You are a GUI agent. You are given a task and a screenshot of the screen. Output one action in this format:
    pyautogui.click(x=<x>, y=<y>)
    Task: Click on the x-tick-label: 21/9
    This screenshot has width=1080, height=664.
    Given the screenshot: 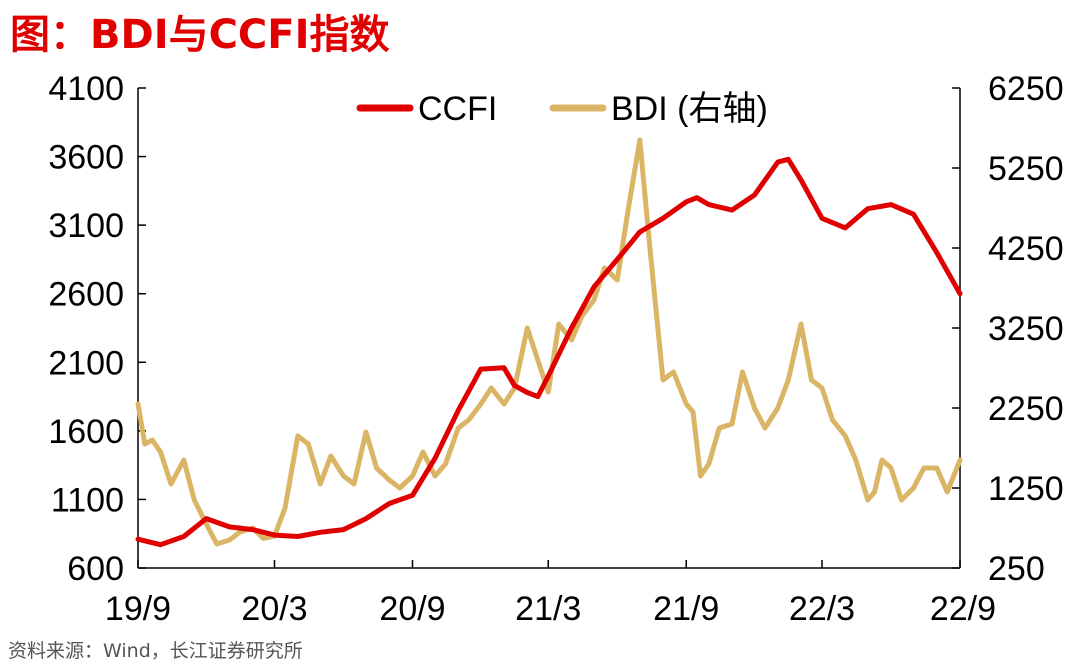 What is the action you would take?
    pyautogui.click(x=686, y=609)
    